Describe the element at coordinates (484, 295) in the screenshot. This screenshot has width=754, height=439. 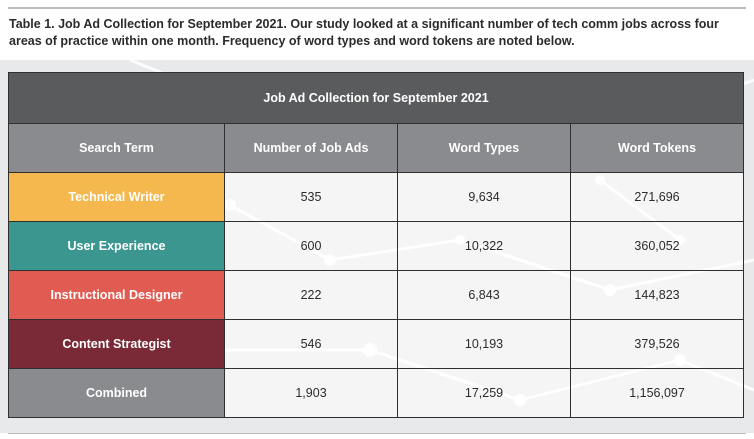
I see `word-types-cell: 6,843` at that location.